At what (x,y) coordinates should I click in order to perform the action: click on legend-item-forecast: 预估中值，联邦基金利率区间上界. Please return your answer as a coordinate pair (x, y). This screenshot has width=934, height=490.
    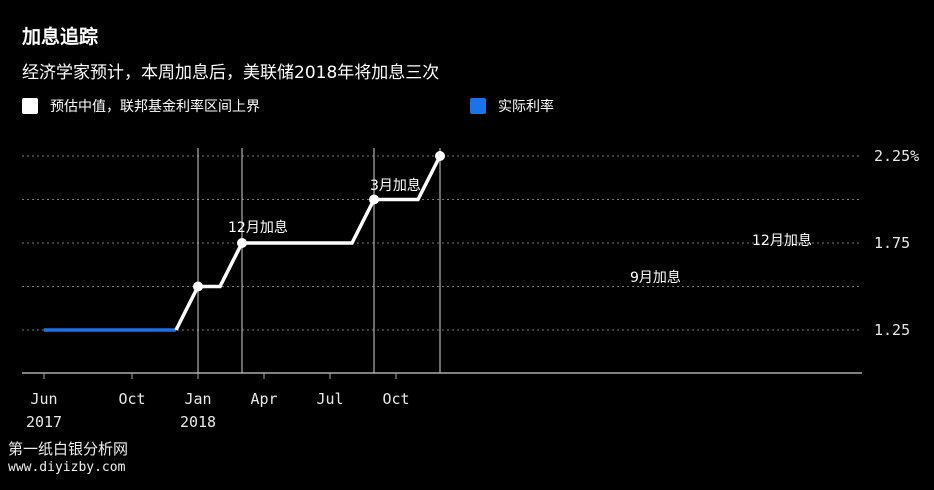
    Looking at the image, I should click on (141, 106).